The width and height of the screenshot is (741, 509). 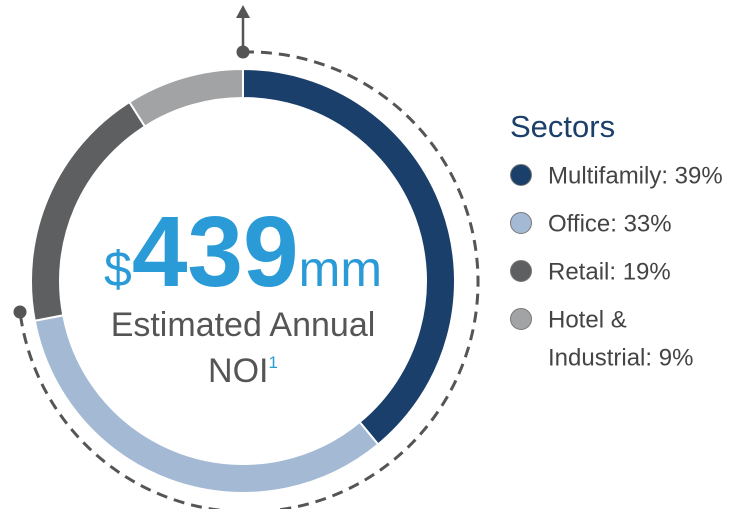 I want to click on center-suffix: mm, so click(x=340, y=269).